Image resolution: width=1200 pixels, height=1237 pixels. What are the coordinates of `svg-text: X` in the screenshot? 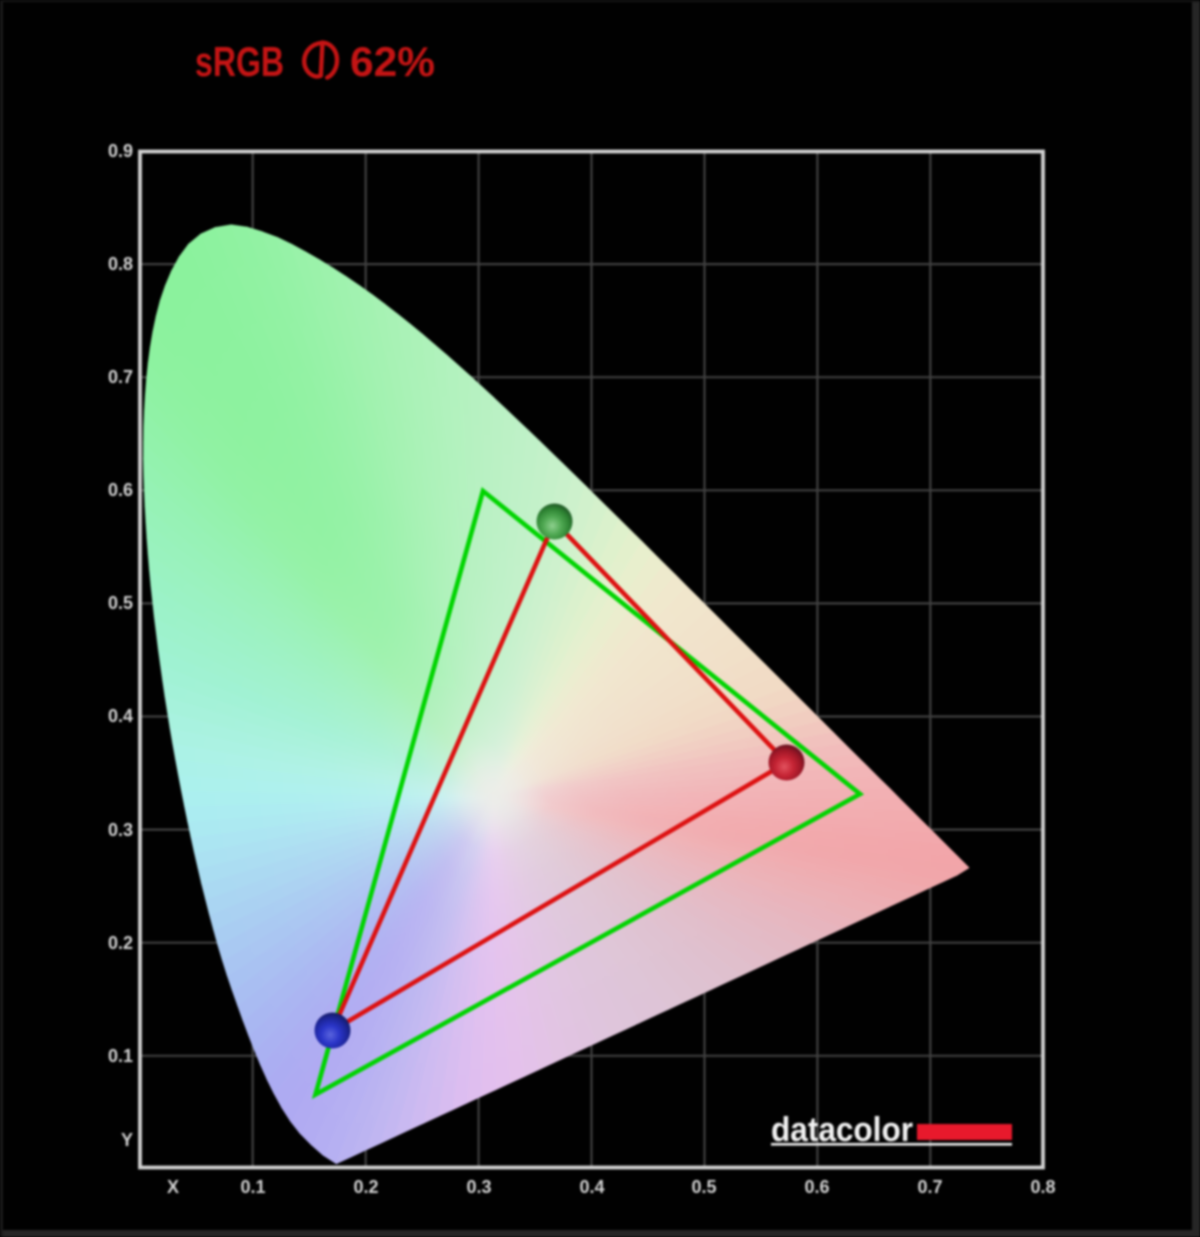 It's located at (173, 1187).